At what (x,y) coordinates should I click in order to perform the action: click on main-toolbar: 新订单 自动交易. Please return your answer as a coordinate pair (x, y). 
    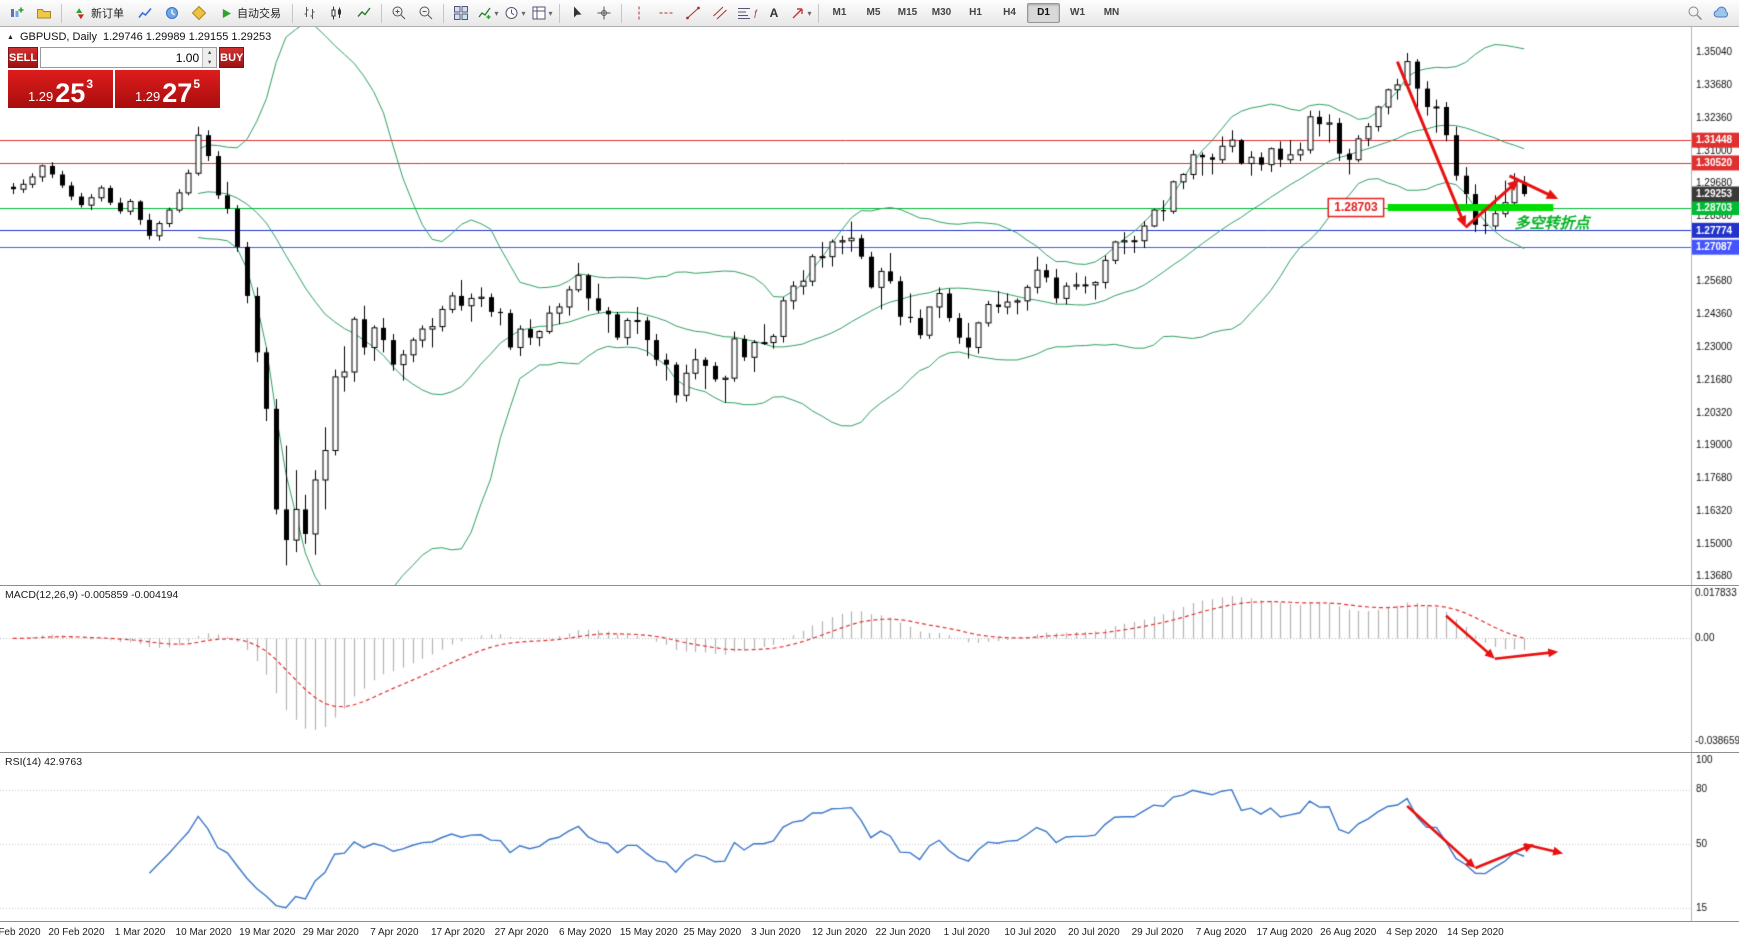
    Looking at the image, I should click on (869, 13).